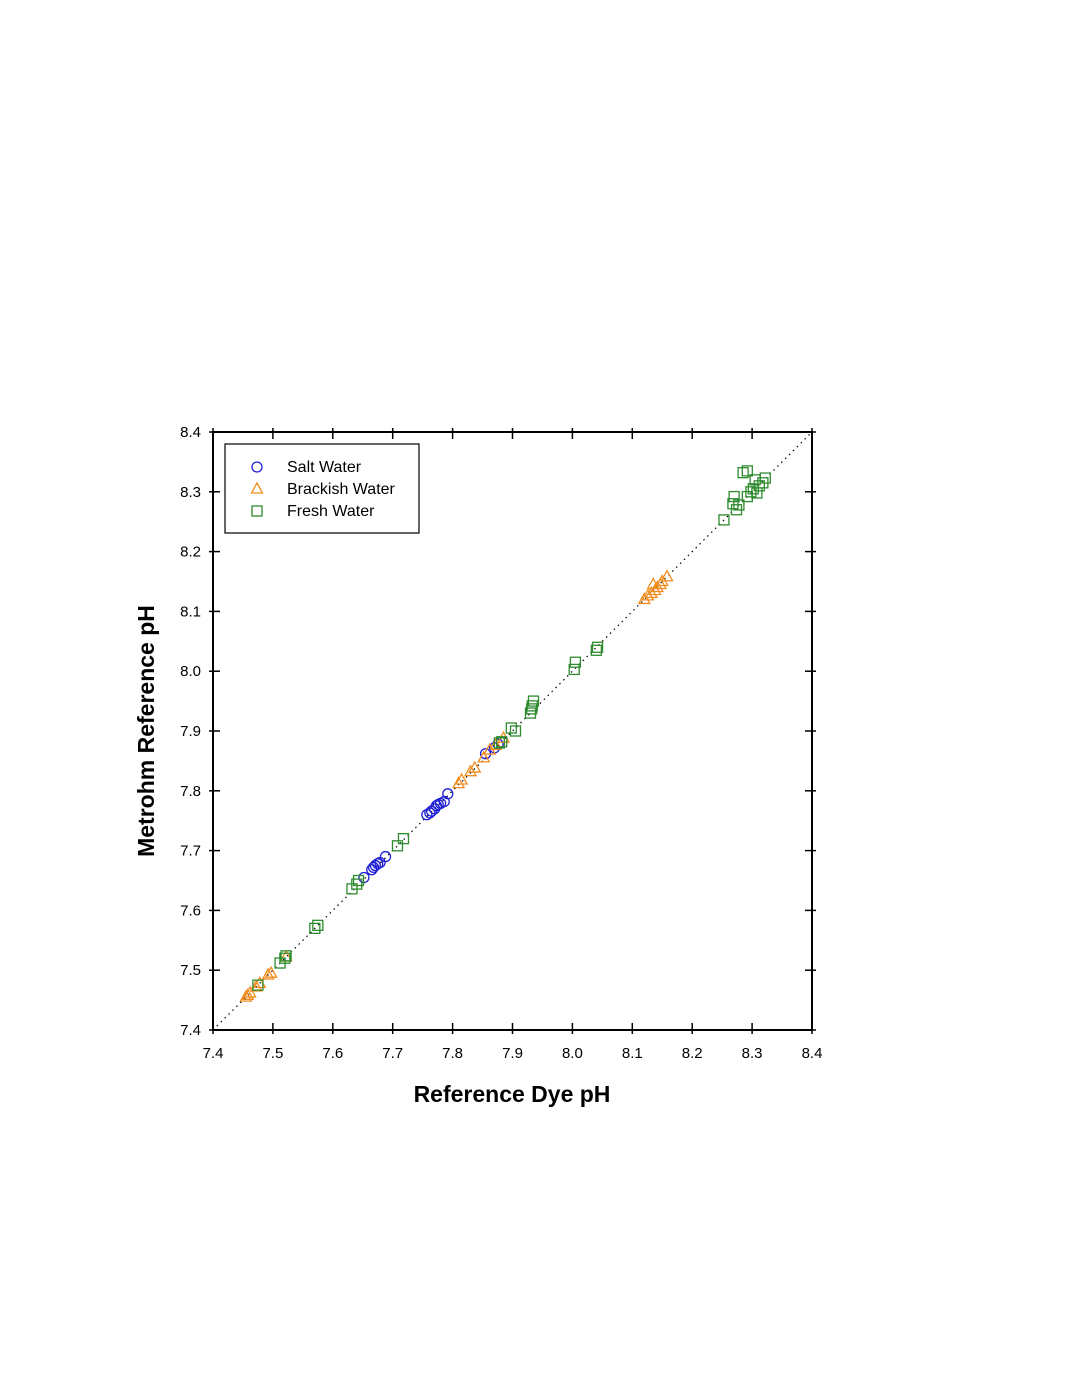 The height and width of the screenshot is (1386, 1071). What do you see at coordinates (324, 467) in the screenshot?
I see `legend-label-salt-water: Salt Water` at bounding box center [324, 467].